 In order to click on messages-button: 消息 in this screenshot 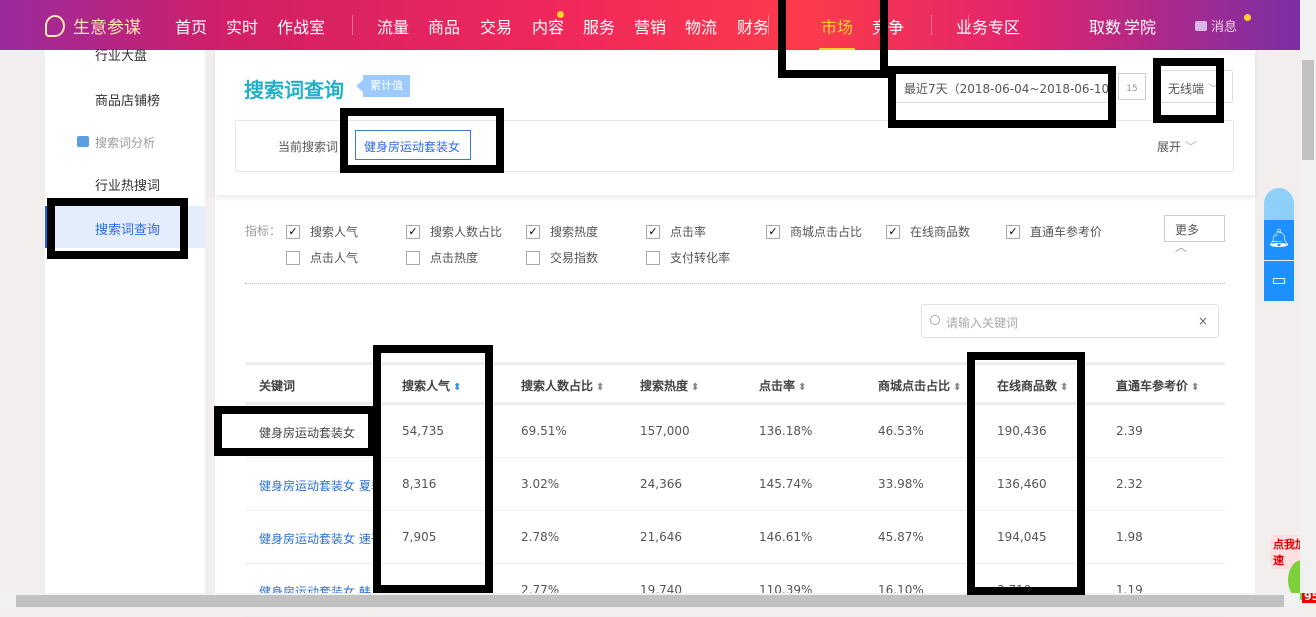, I will do `click(1216, 25)`.